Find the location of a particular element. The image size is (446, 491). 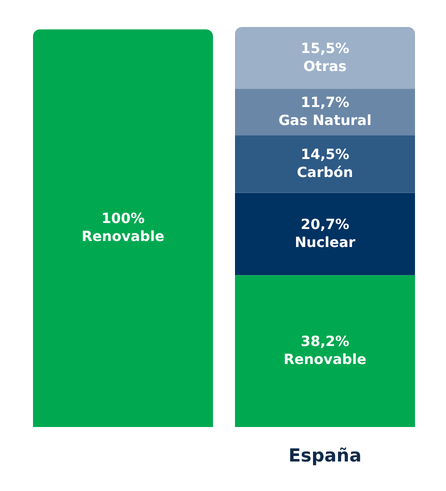

series-label: Gas Natural is located at coordinates (325, 120).